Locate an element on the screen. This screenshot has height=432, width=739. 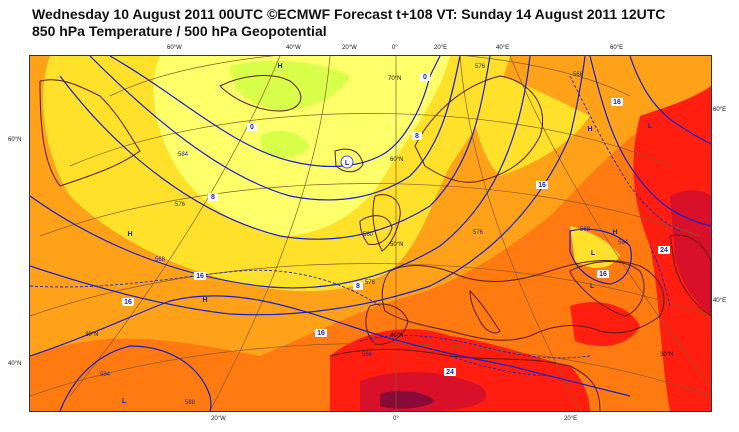
contour-balkan-low is located at coordinates (600, 256).